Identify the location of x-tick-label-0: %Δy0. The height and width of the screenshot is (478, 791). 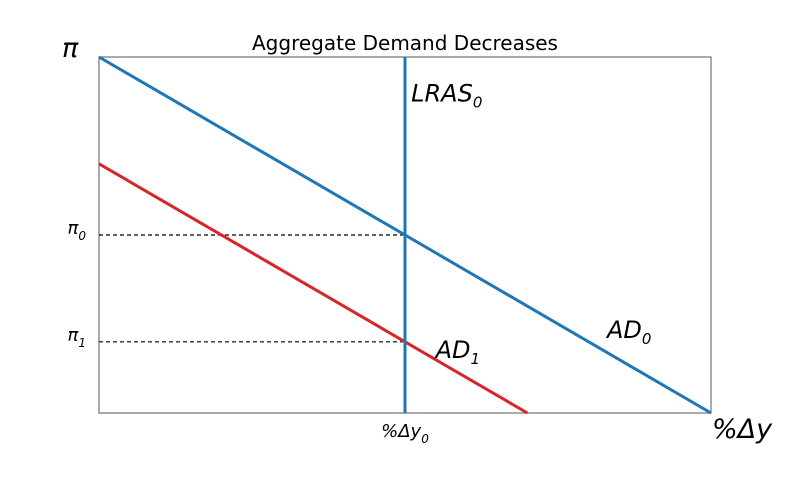
(405, 433).